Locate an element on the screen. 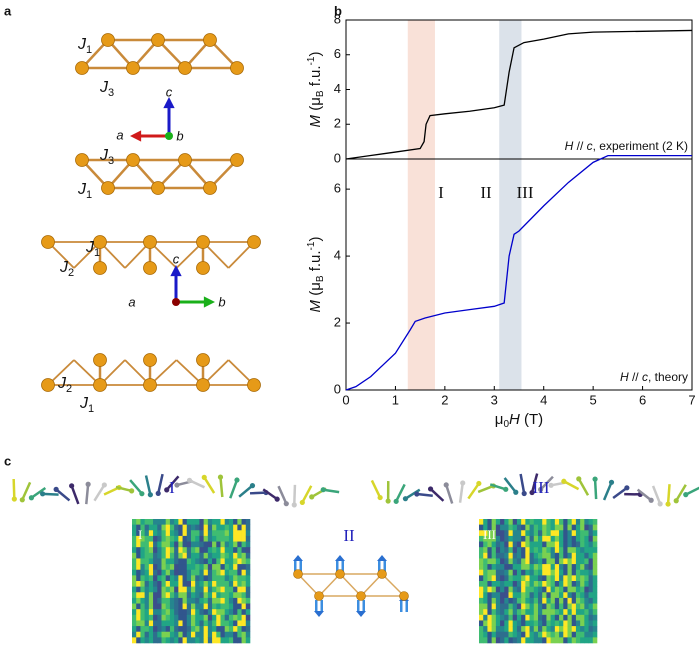  spin-tip is located at coordinates (382, 558).